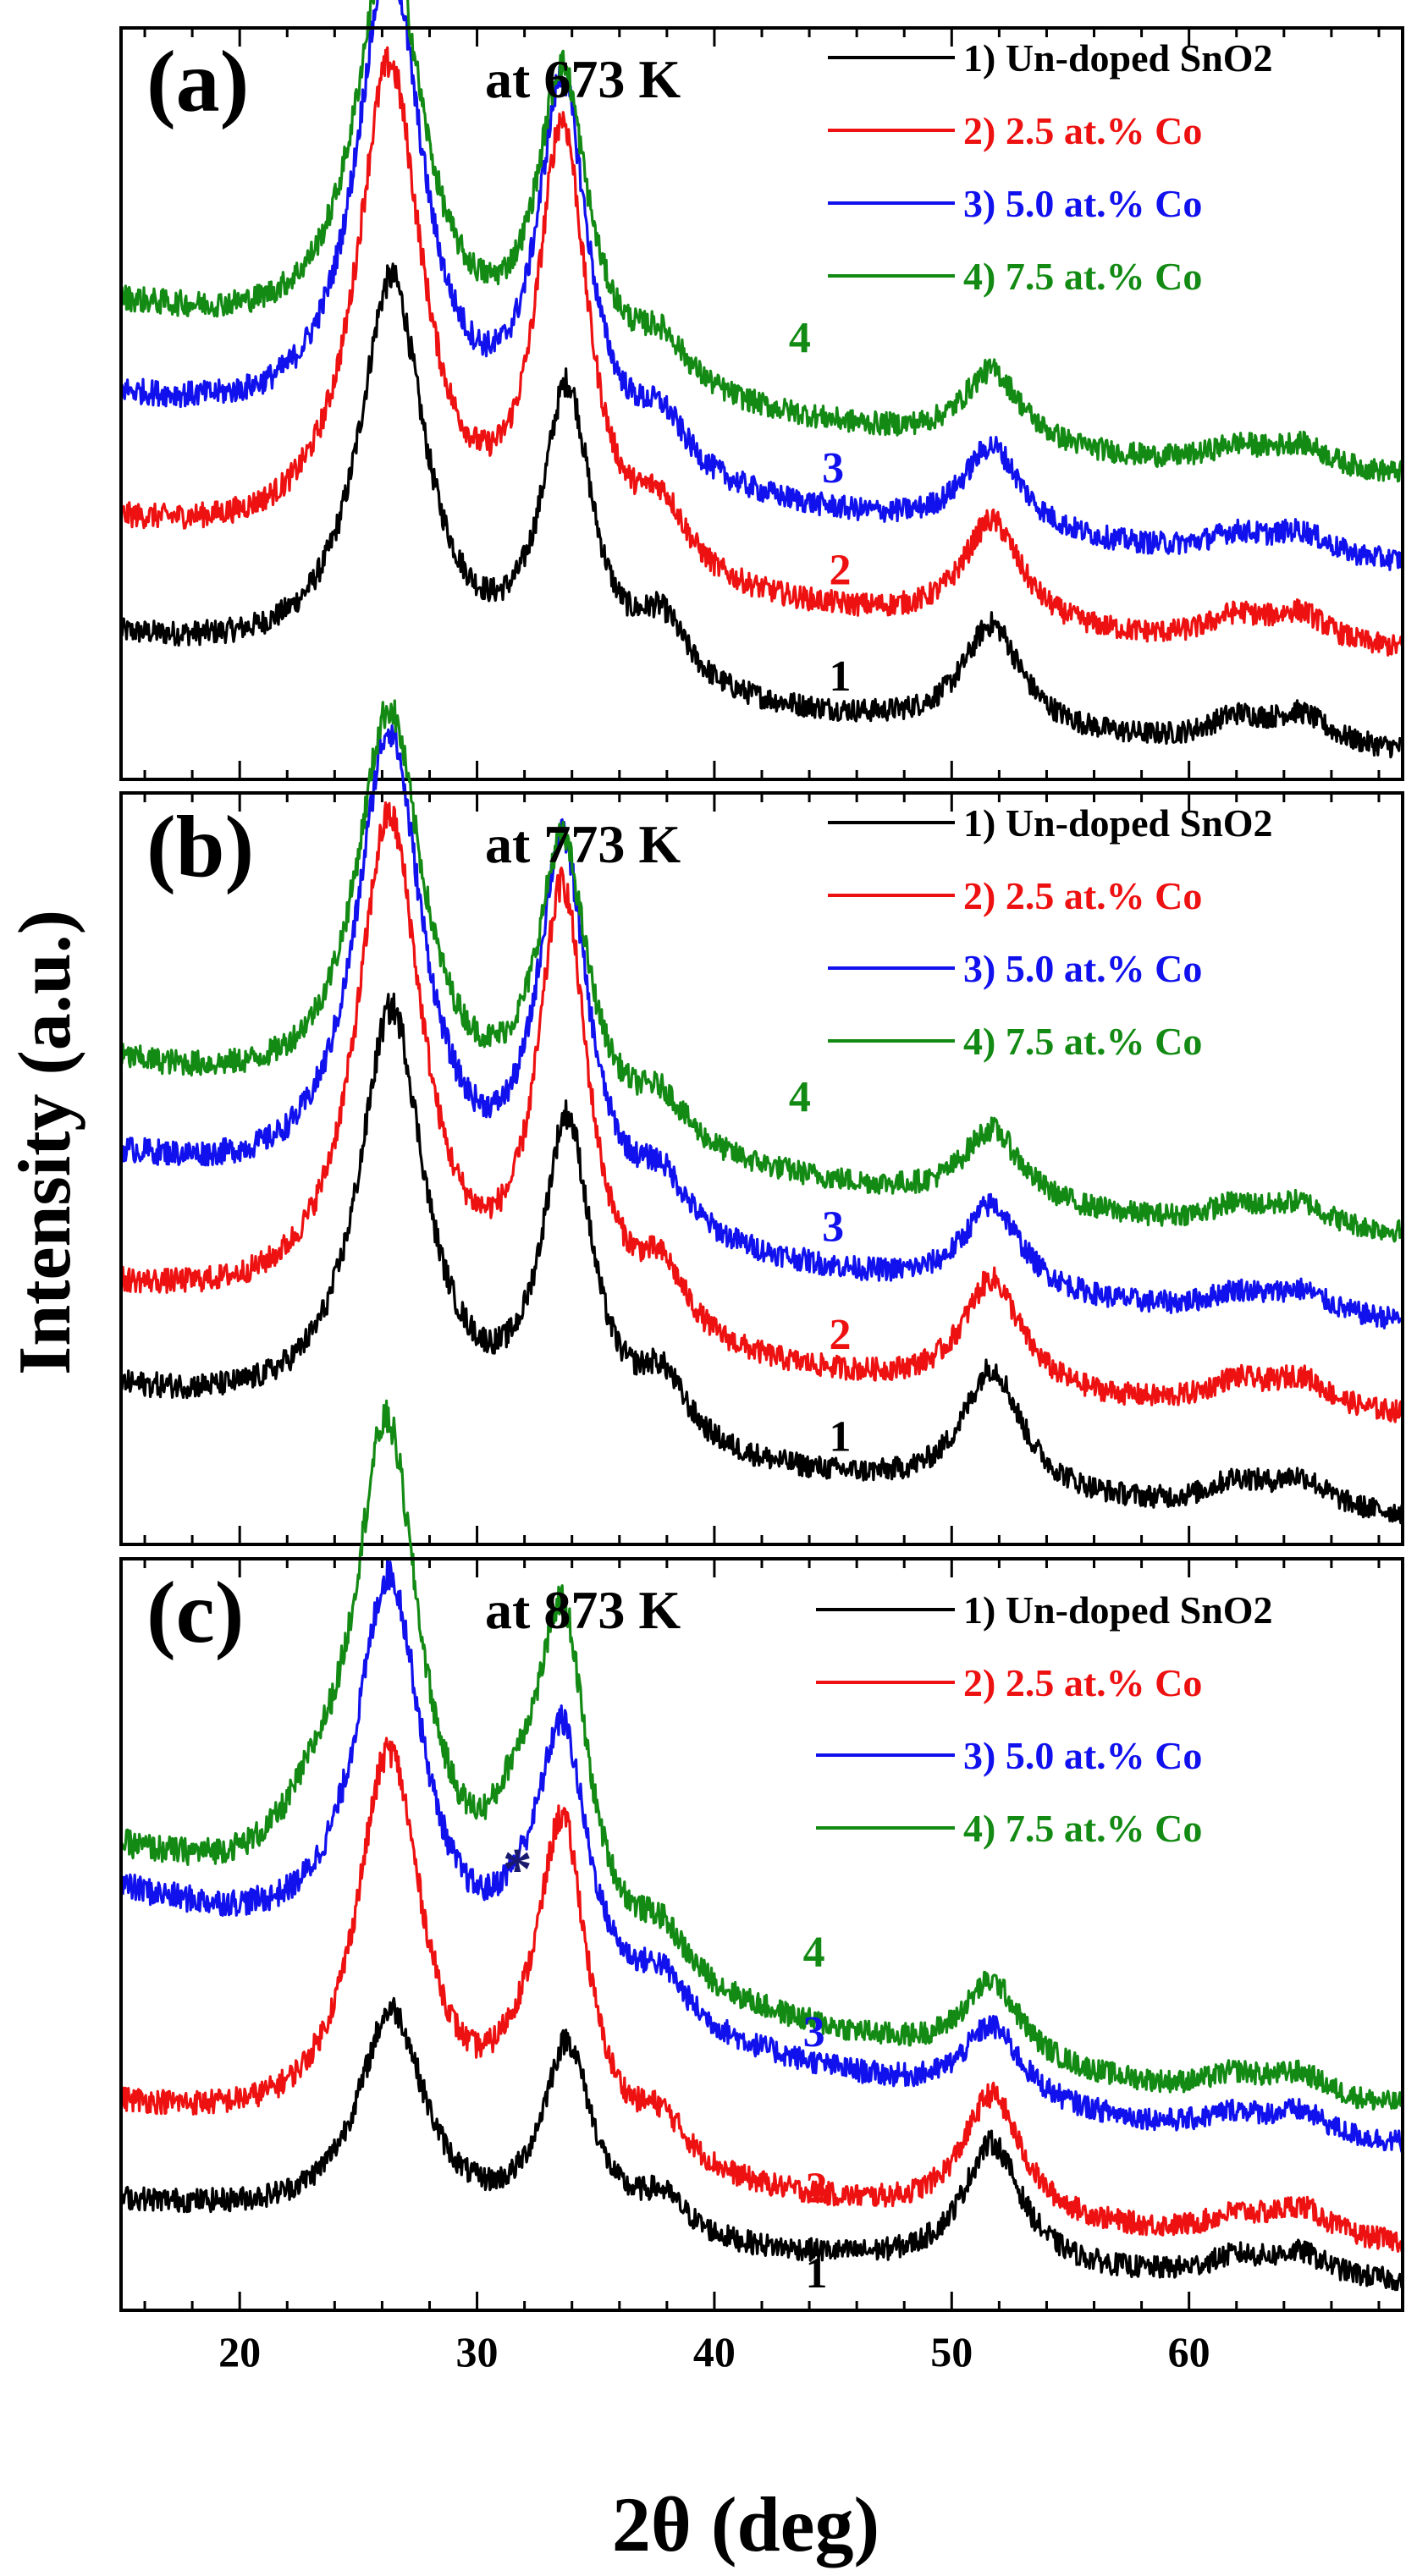 The width and height of the screenshot is (1428, 2576). Describe the element at coordinates (583, 79) in the screenshot. I see `panel-title: at 673 K` at that location.